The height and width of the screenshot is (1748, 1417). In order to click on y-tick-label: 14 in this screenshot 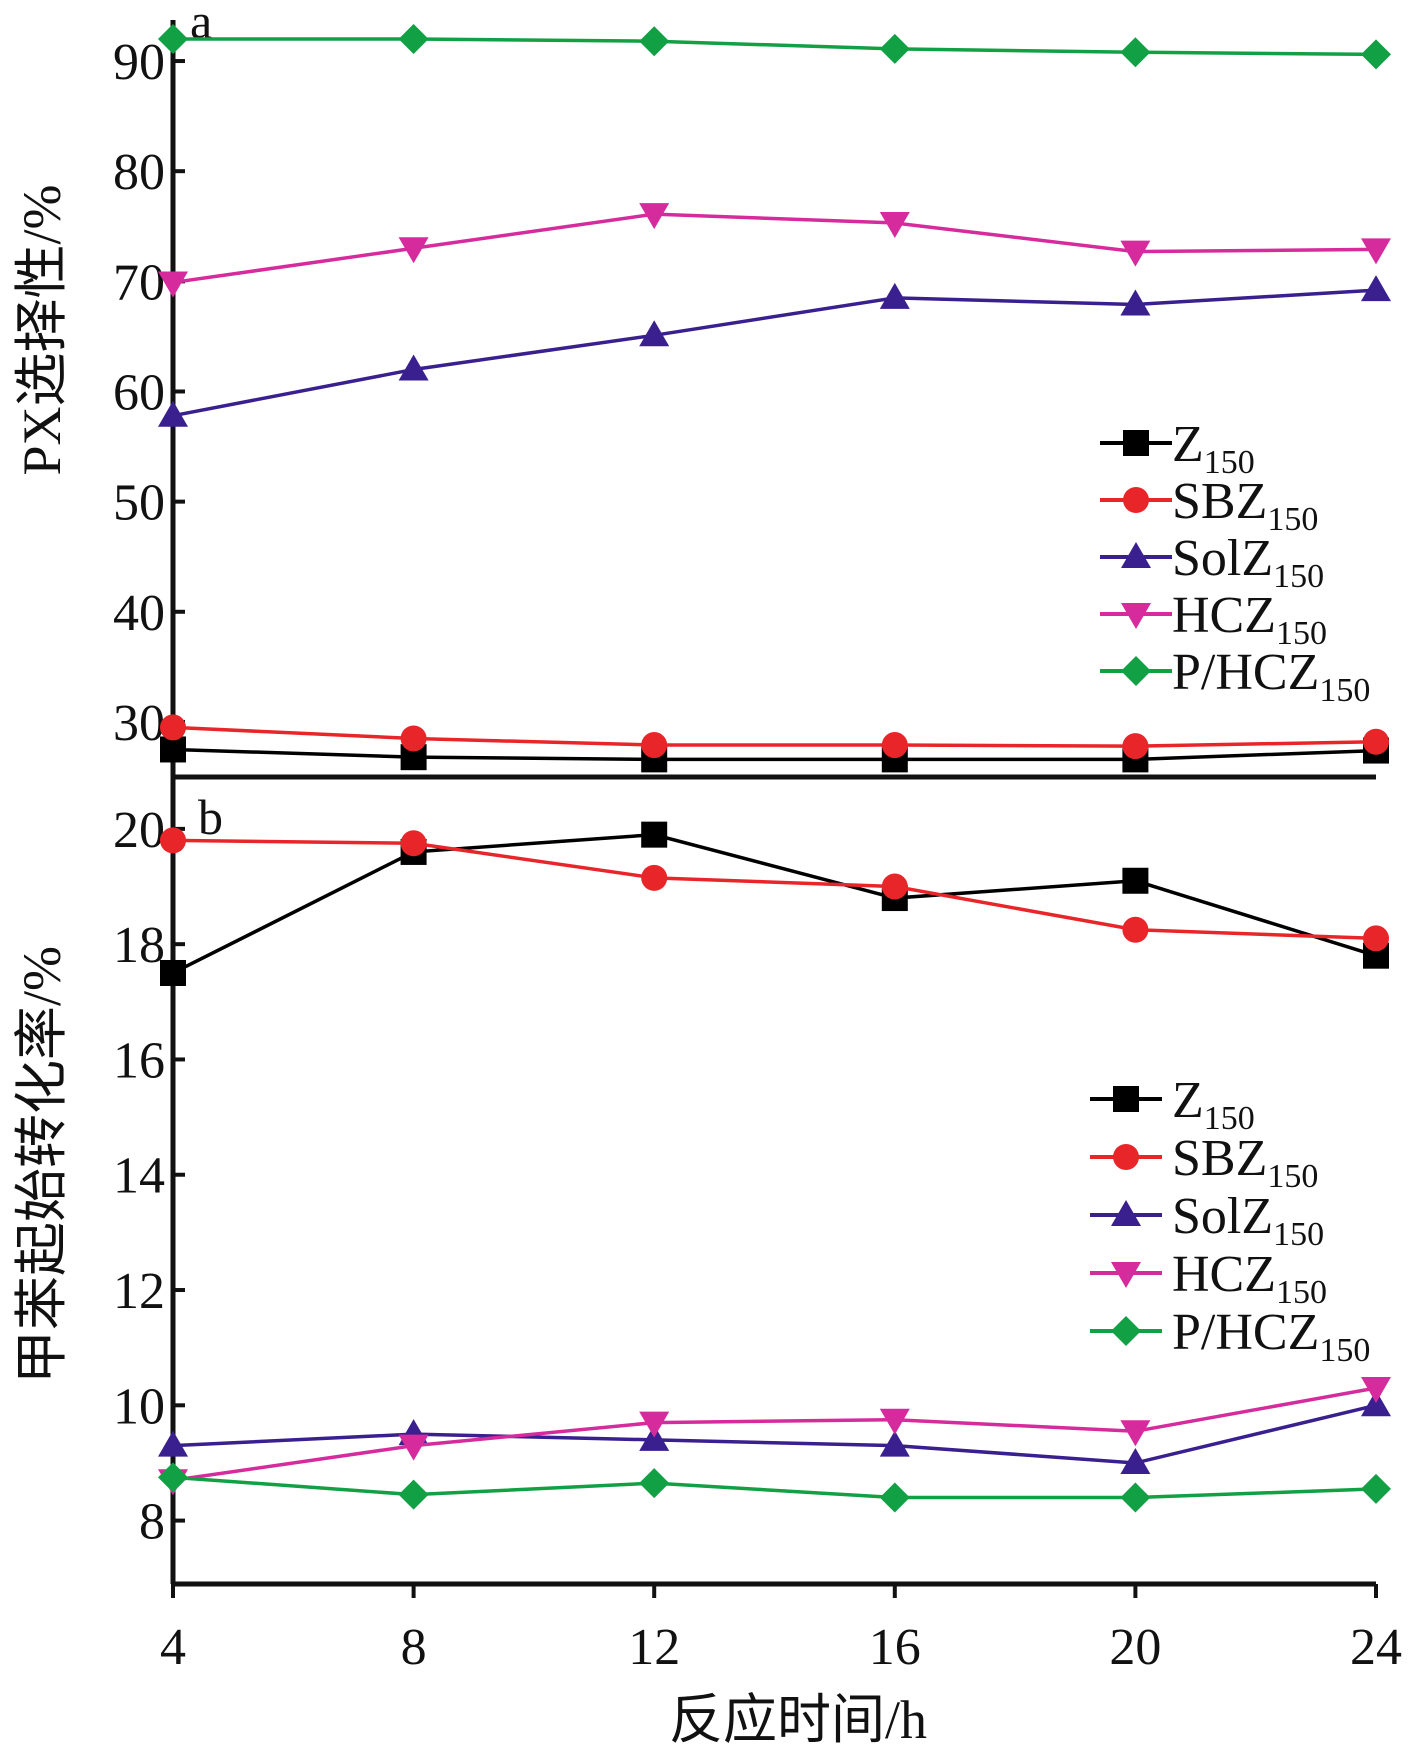, I will do `click(139, 1176)`.